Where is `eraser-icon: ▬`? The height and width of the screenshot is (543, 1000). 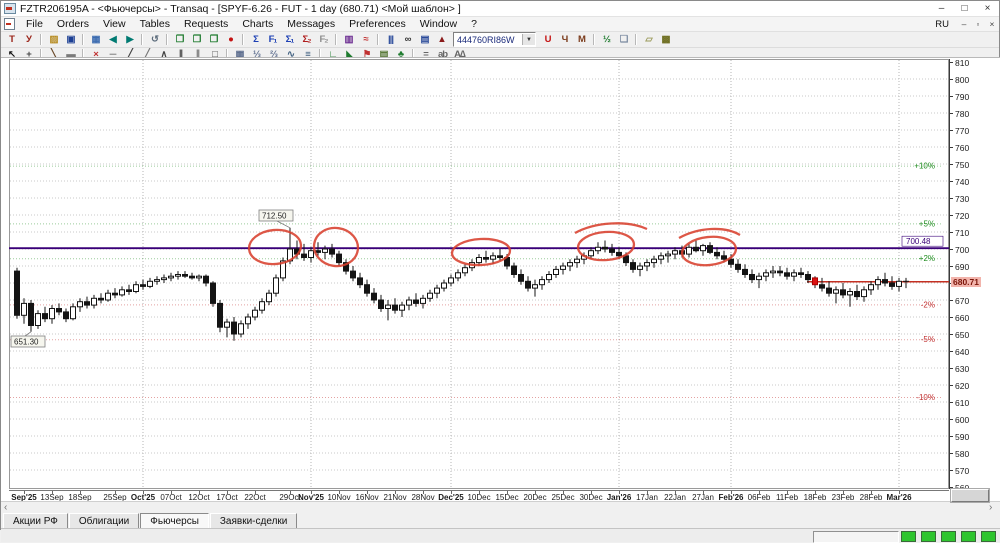 eraser-icon: ▬ is located at coordinates (71, 54).